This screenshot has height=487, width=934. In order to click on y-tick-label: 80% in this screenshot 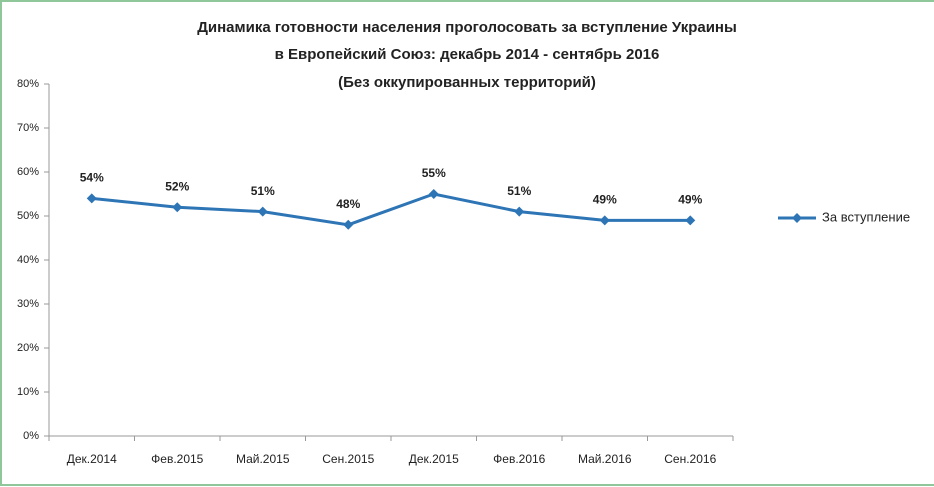, I will do `click(28, 84)`.